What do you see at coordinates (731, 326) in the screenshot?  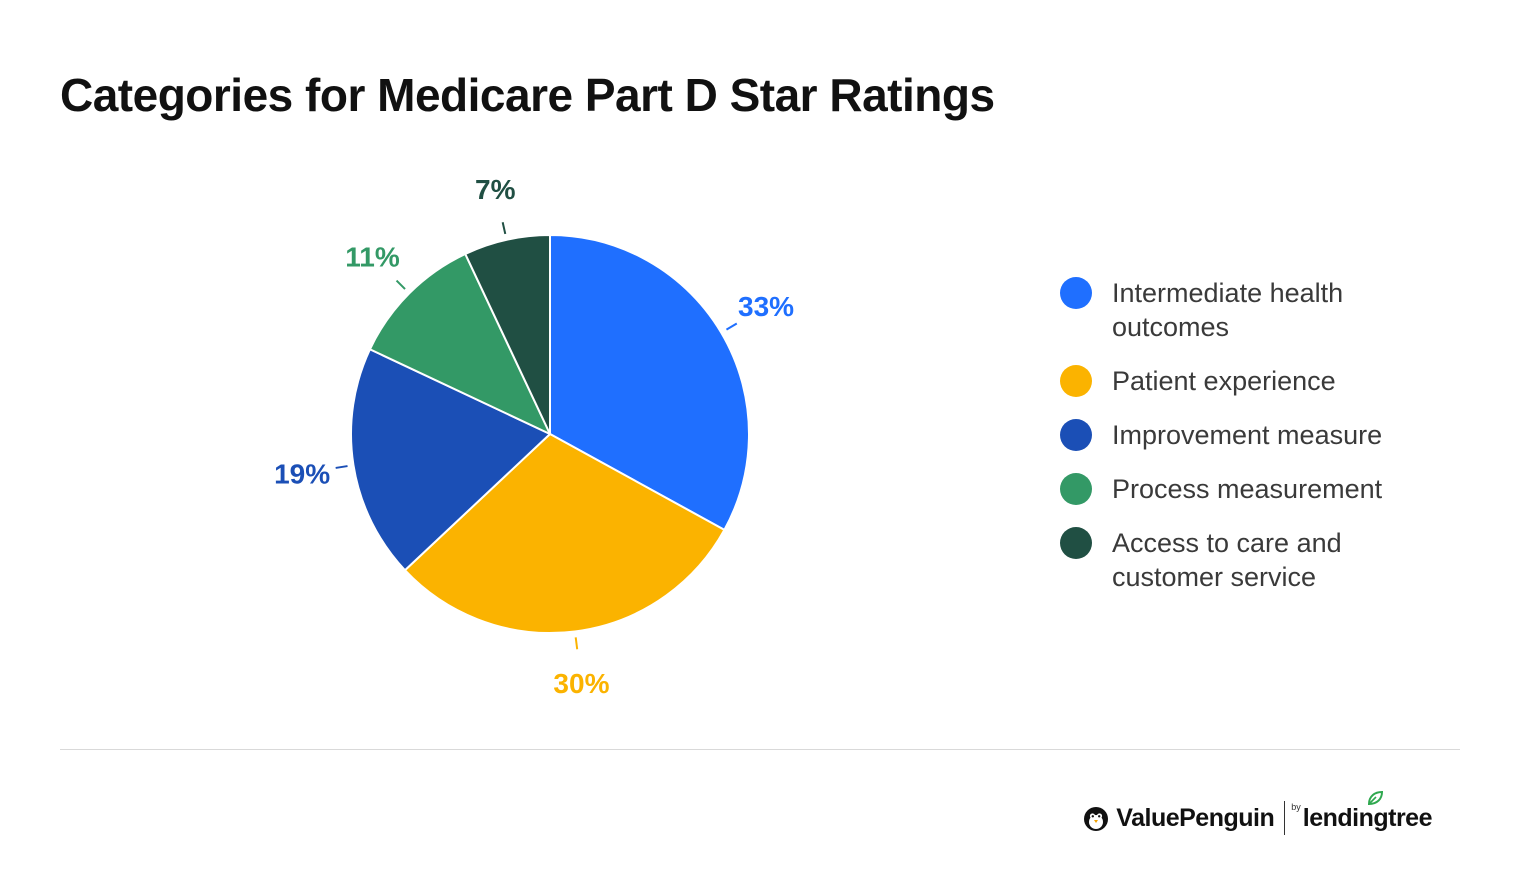 I see `leader-line-intermediate-health-outcomes` at bounding box center [731, 326].